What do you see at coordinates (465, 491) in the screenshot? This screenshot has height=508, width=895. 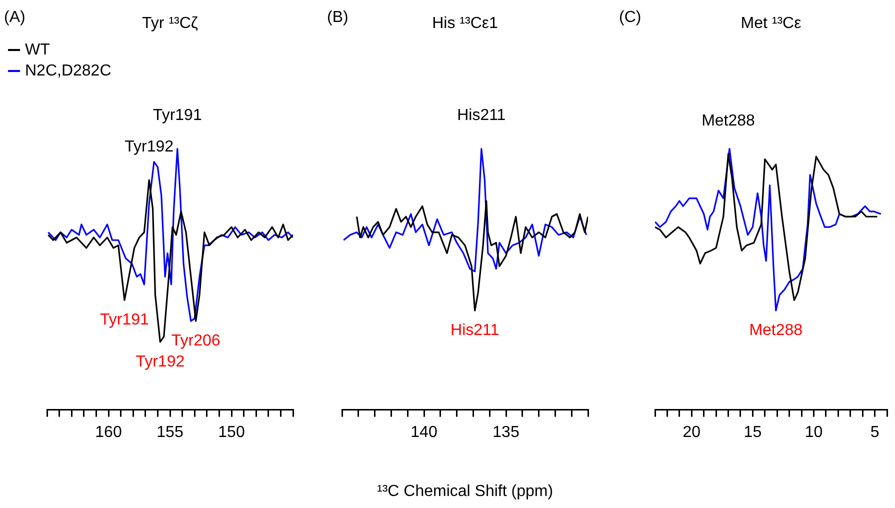 I see `x-axis-title: ¹³C Chemical Shift (ppm)` at bounding box center [465, 491].